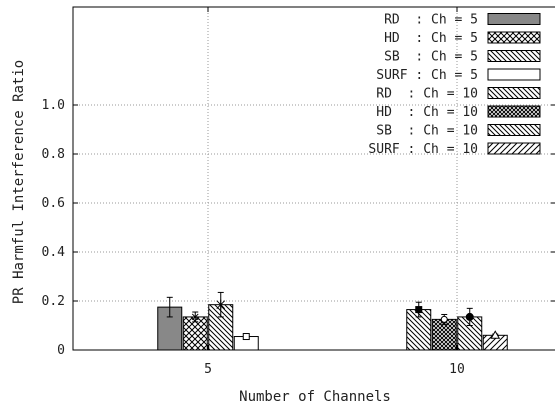  What do you see at coordinates (431, 20) in the screenshot?
I see `legend-label: RD : Ch = 5` at bounding box center [431, 20].